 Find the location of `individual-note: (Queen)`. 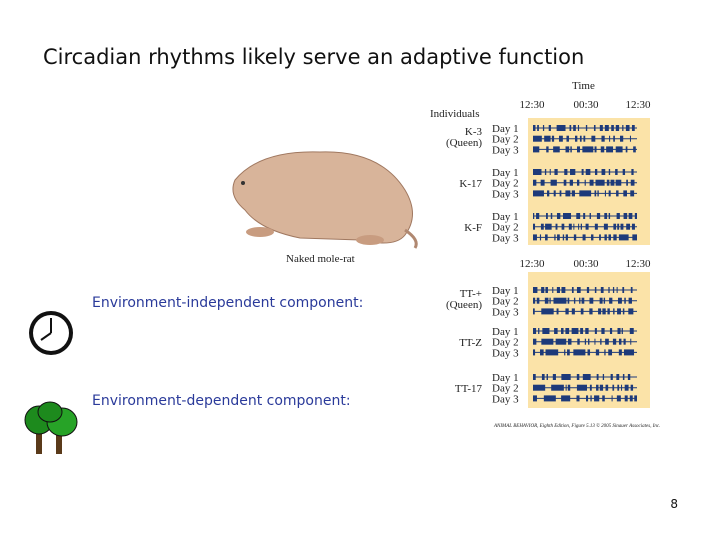

individual-note: (Queen) is located at coordinates (464, 305).